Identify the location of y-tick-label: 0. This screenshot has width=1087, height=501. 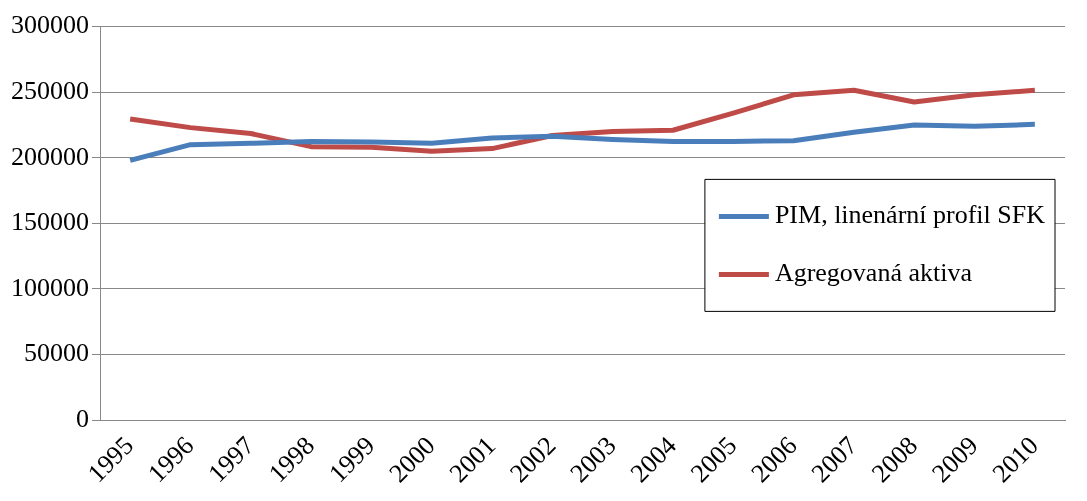
(82, 418).